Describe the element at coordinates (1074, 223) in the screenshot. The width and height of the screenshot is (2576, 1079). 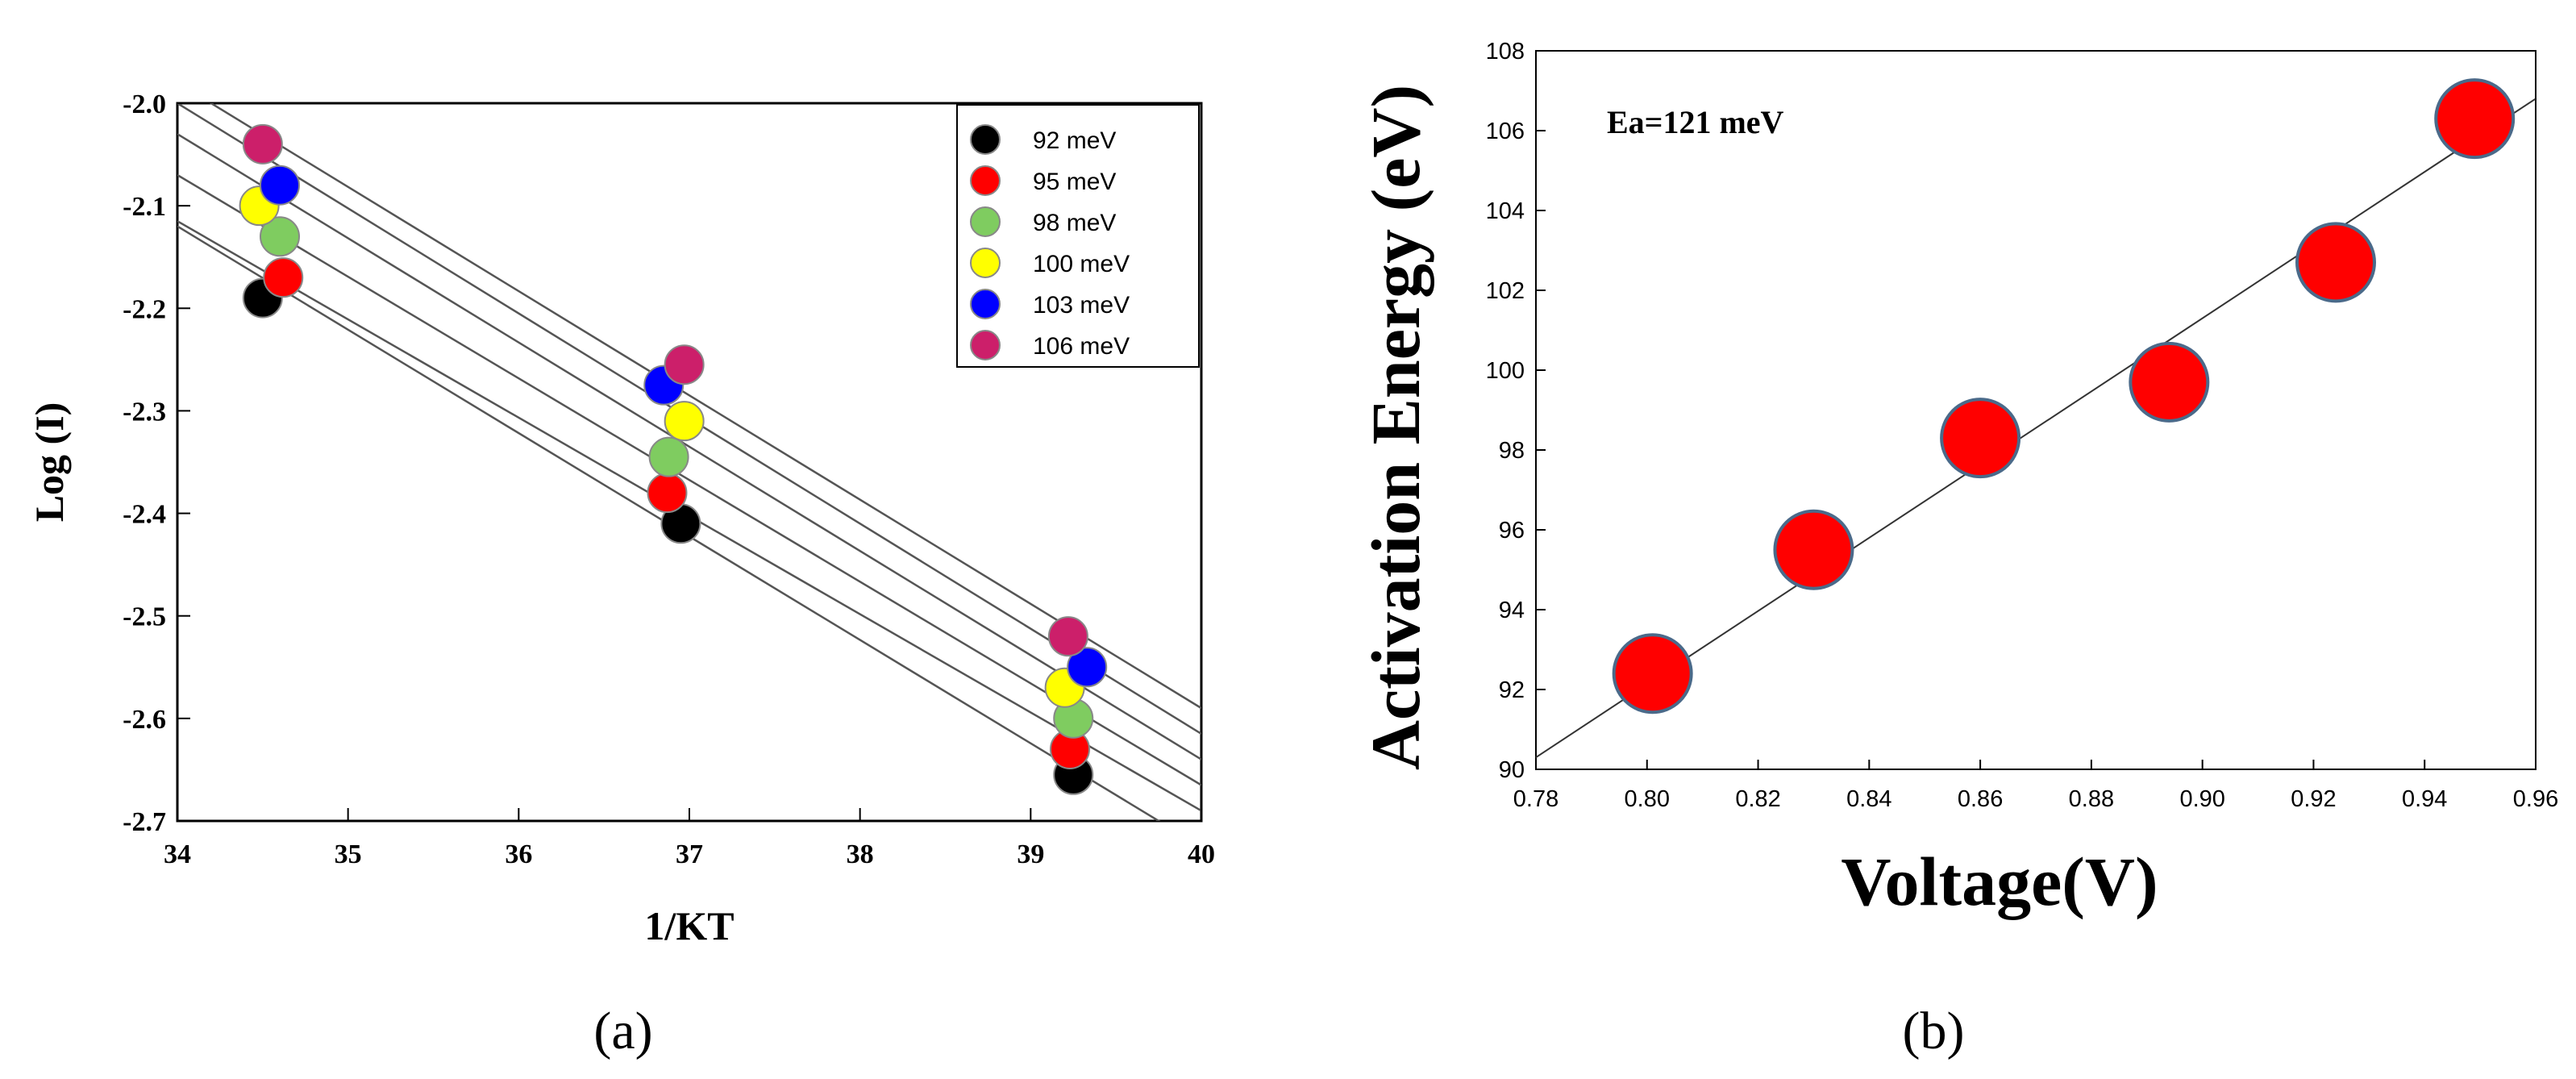
I see `panel-a-legend-label: 98 meV` at that location.